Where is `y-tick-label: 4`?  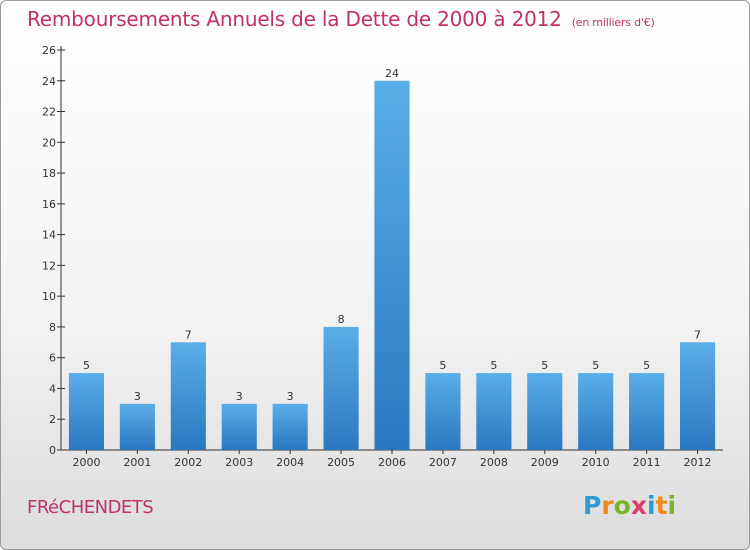
y-tick-label: 4 is located at coordinates (52, 388).